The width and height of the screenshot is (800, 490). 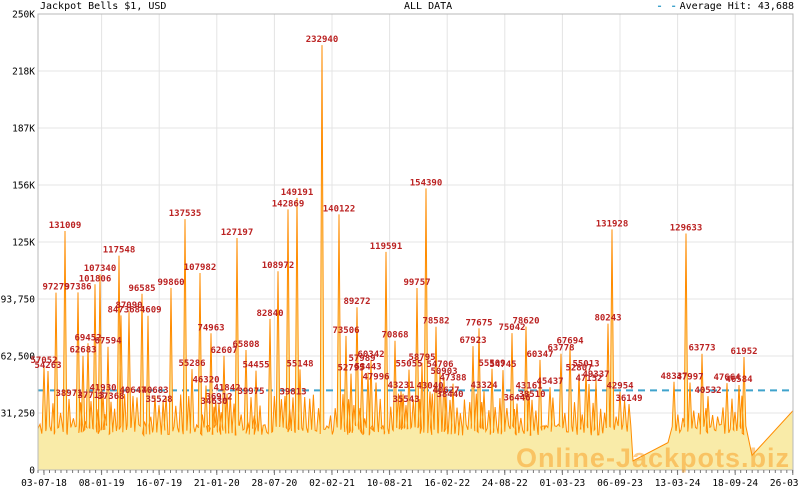 I want to click on svg-text: 131928, so click(x=612, y=224).